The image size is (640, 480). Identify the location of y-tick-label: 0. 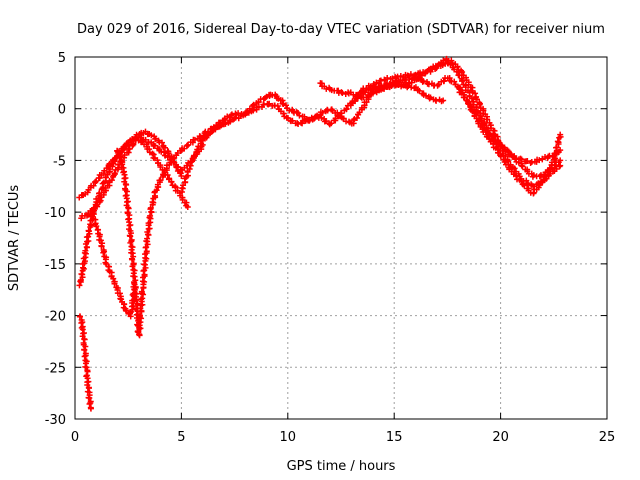
(62, 110).